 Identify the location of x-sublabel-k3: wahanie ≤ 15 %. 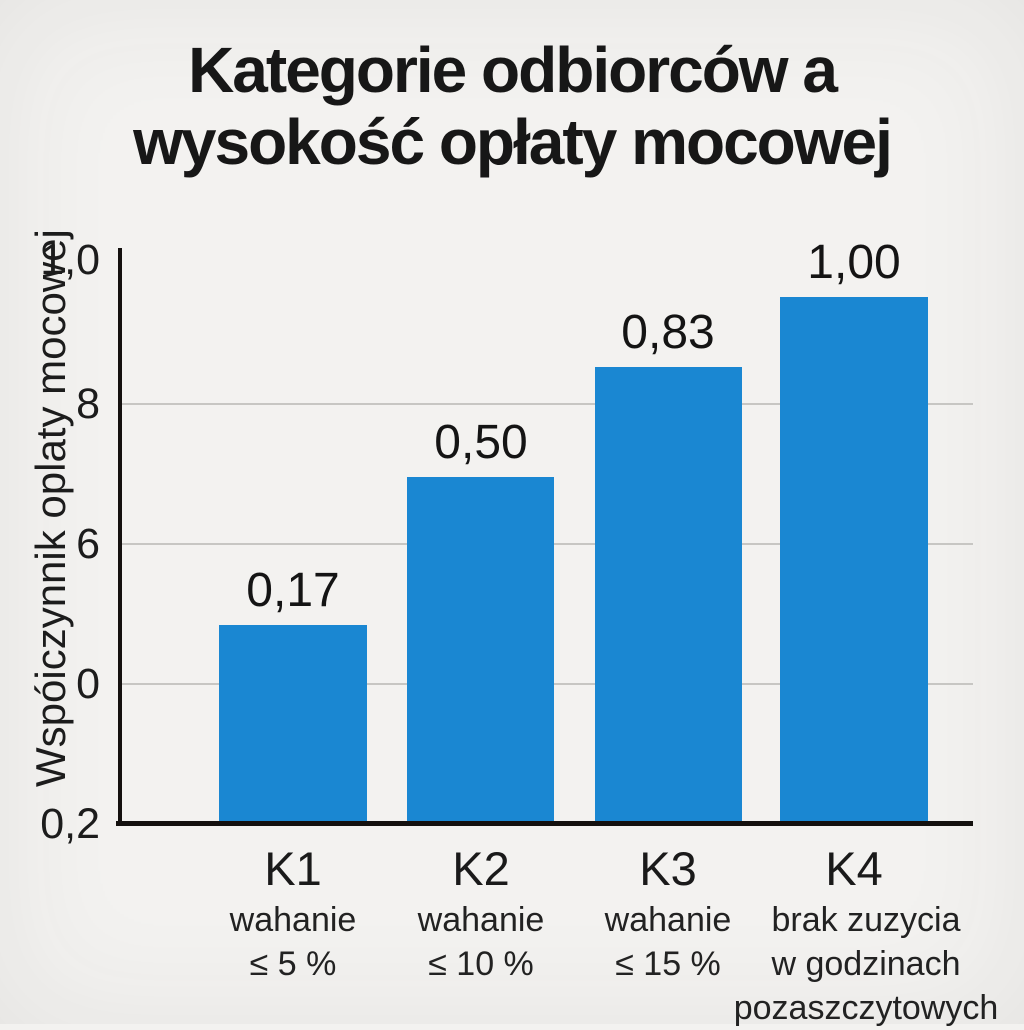
(668, 942).